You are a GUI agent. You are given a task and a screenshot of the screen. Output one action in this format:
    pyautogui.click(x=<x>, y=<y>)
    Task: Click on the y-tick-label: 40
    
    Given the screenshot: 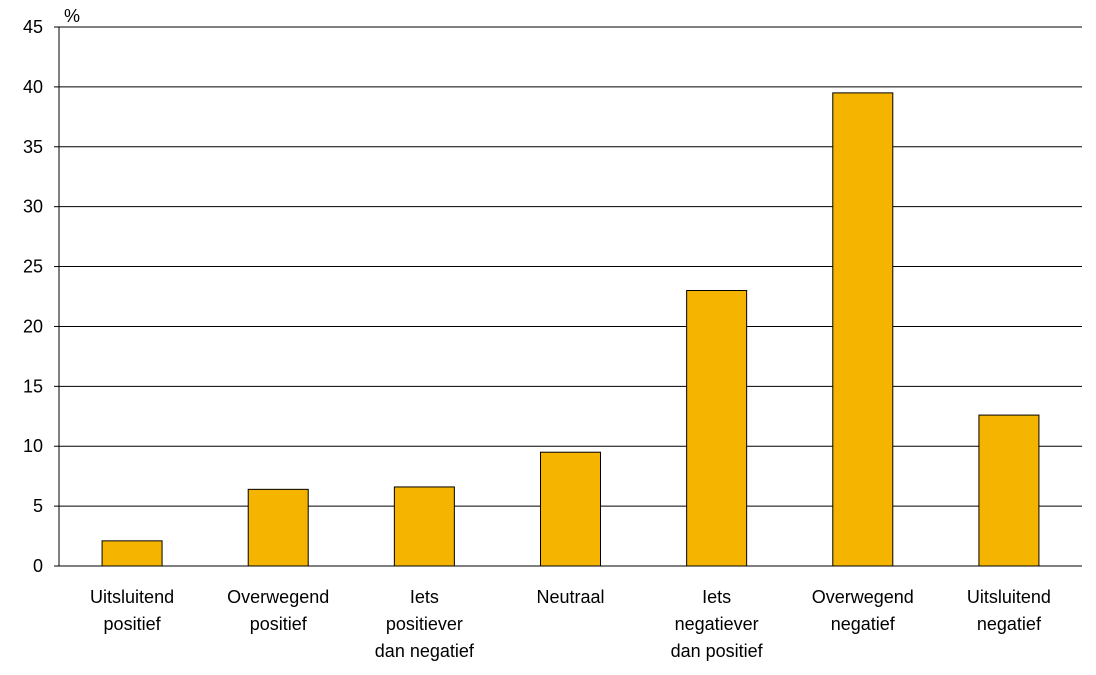 What is the action you would take?
    pyautogui.click(x=33, y=87)
    